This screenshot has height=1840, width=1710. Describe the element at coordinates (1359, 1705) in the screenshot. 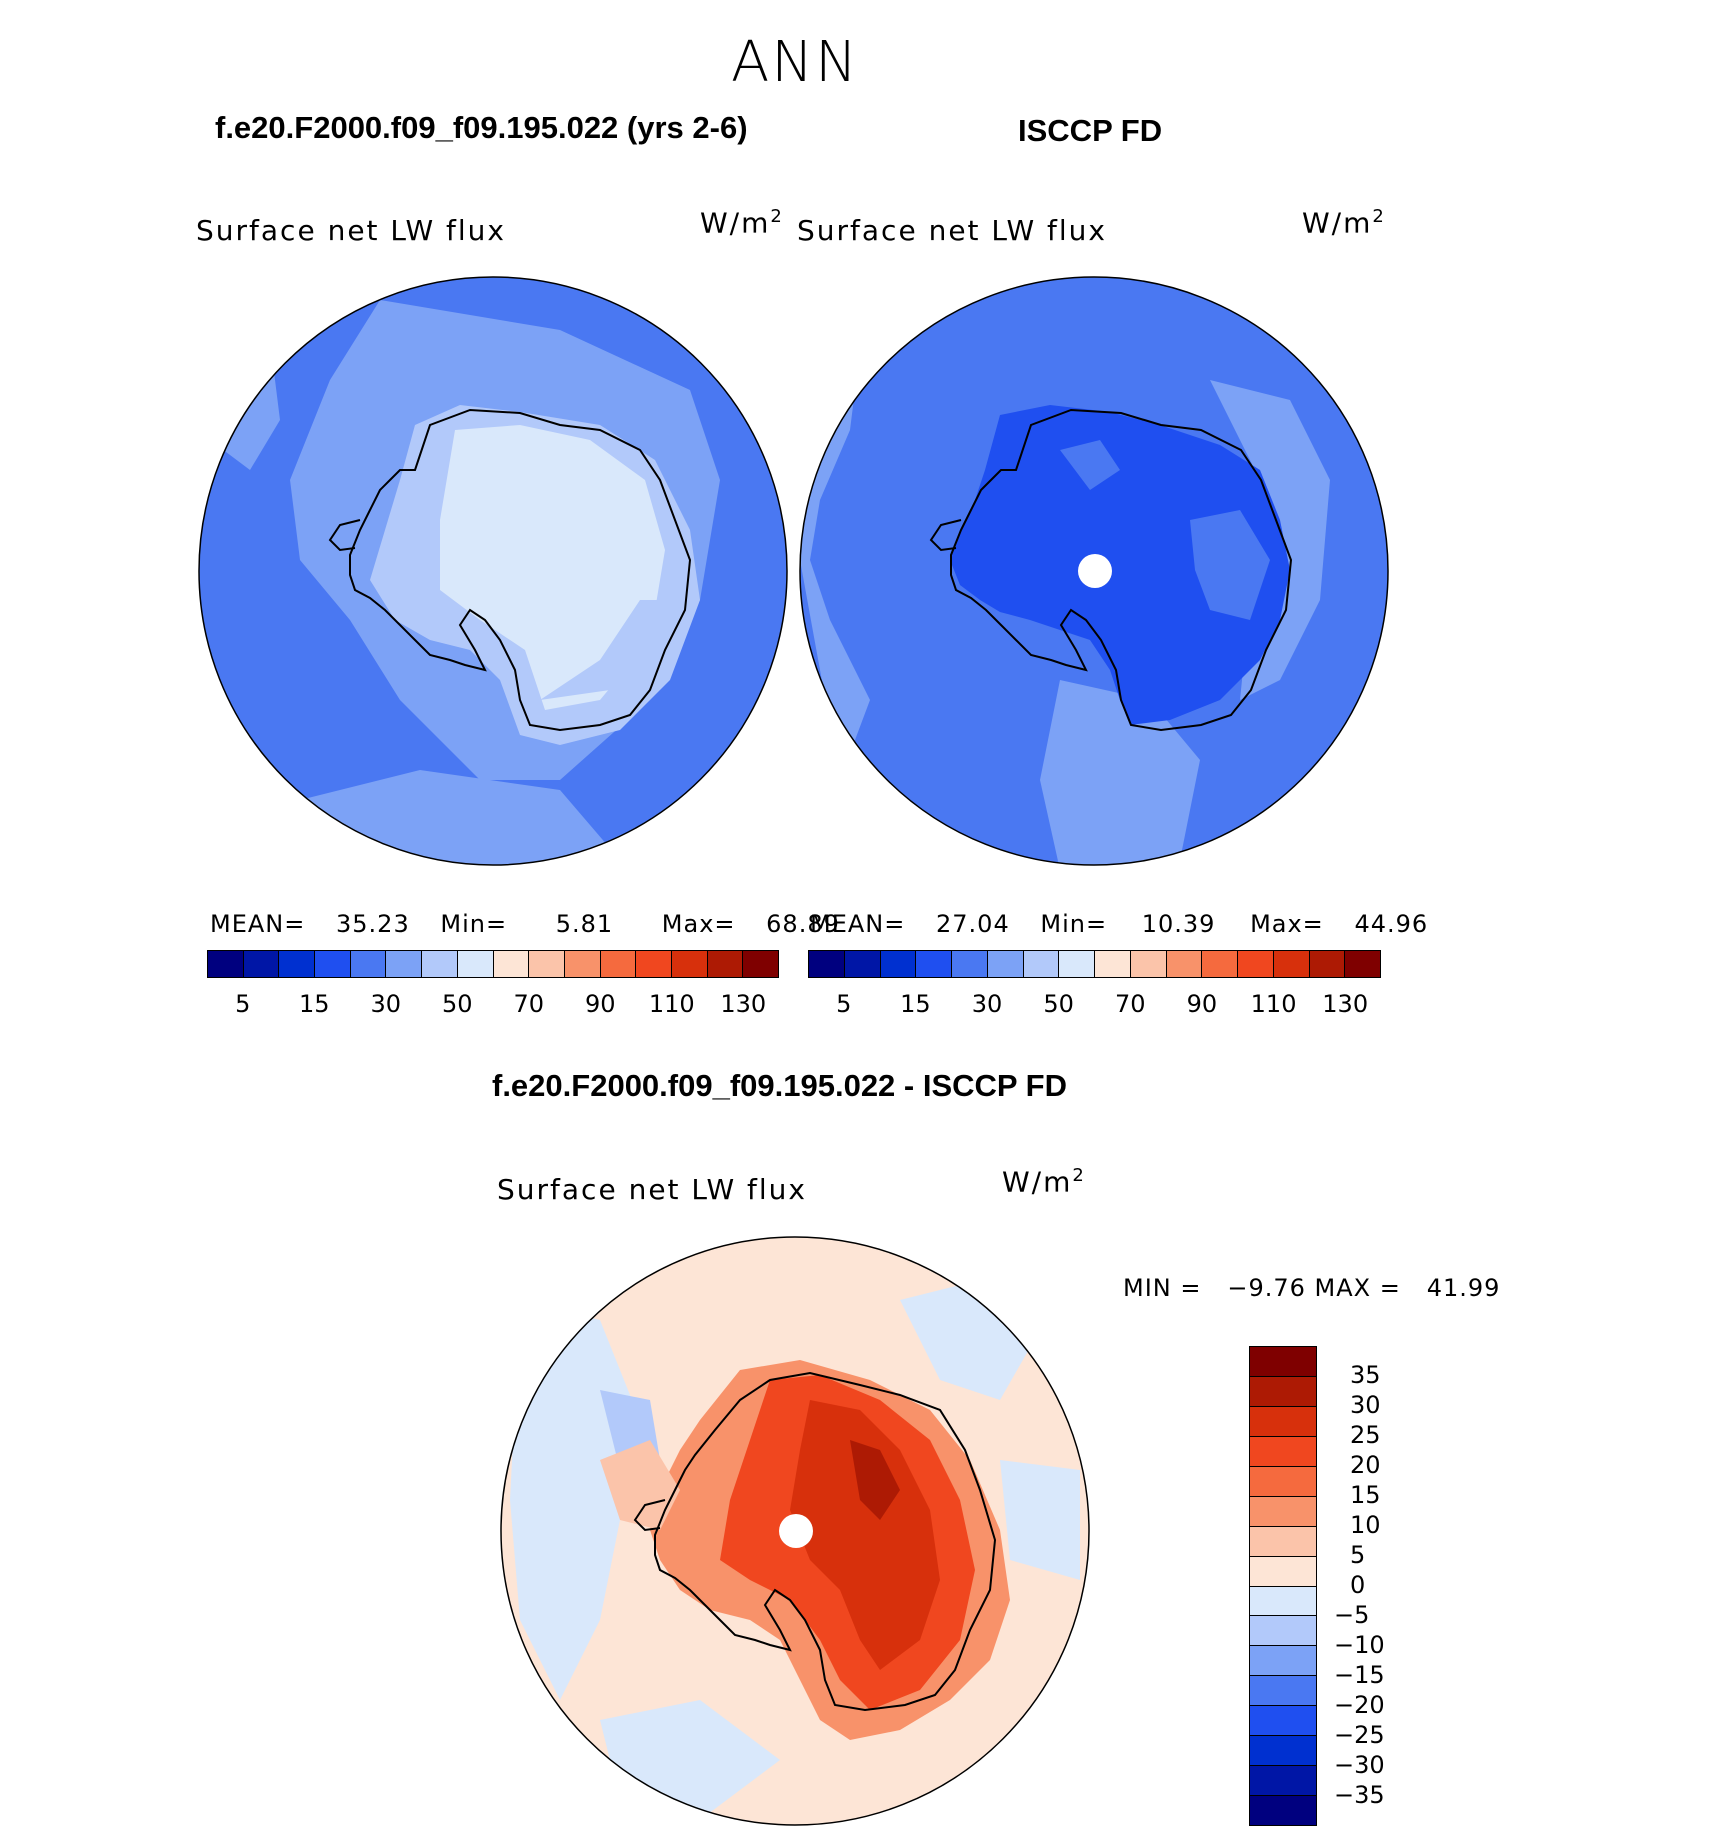

I see `diff-colorbar-tick-label: −20` at that location.